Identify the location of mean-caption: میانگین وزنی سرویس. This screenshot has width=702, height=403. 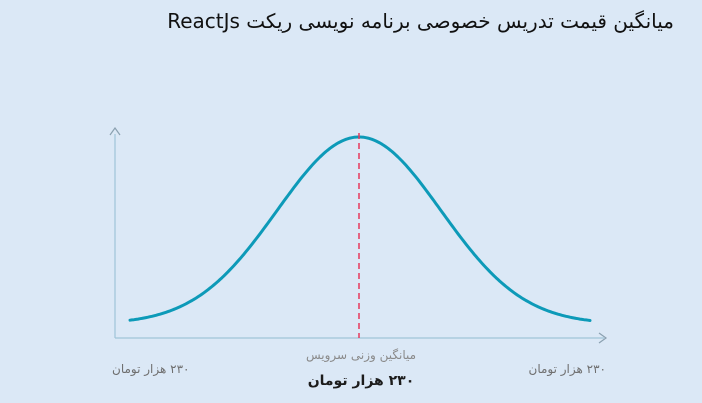
(361, 355).